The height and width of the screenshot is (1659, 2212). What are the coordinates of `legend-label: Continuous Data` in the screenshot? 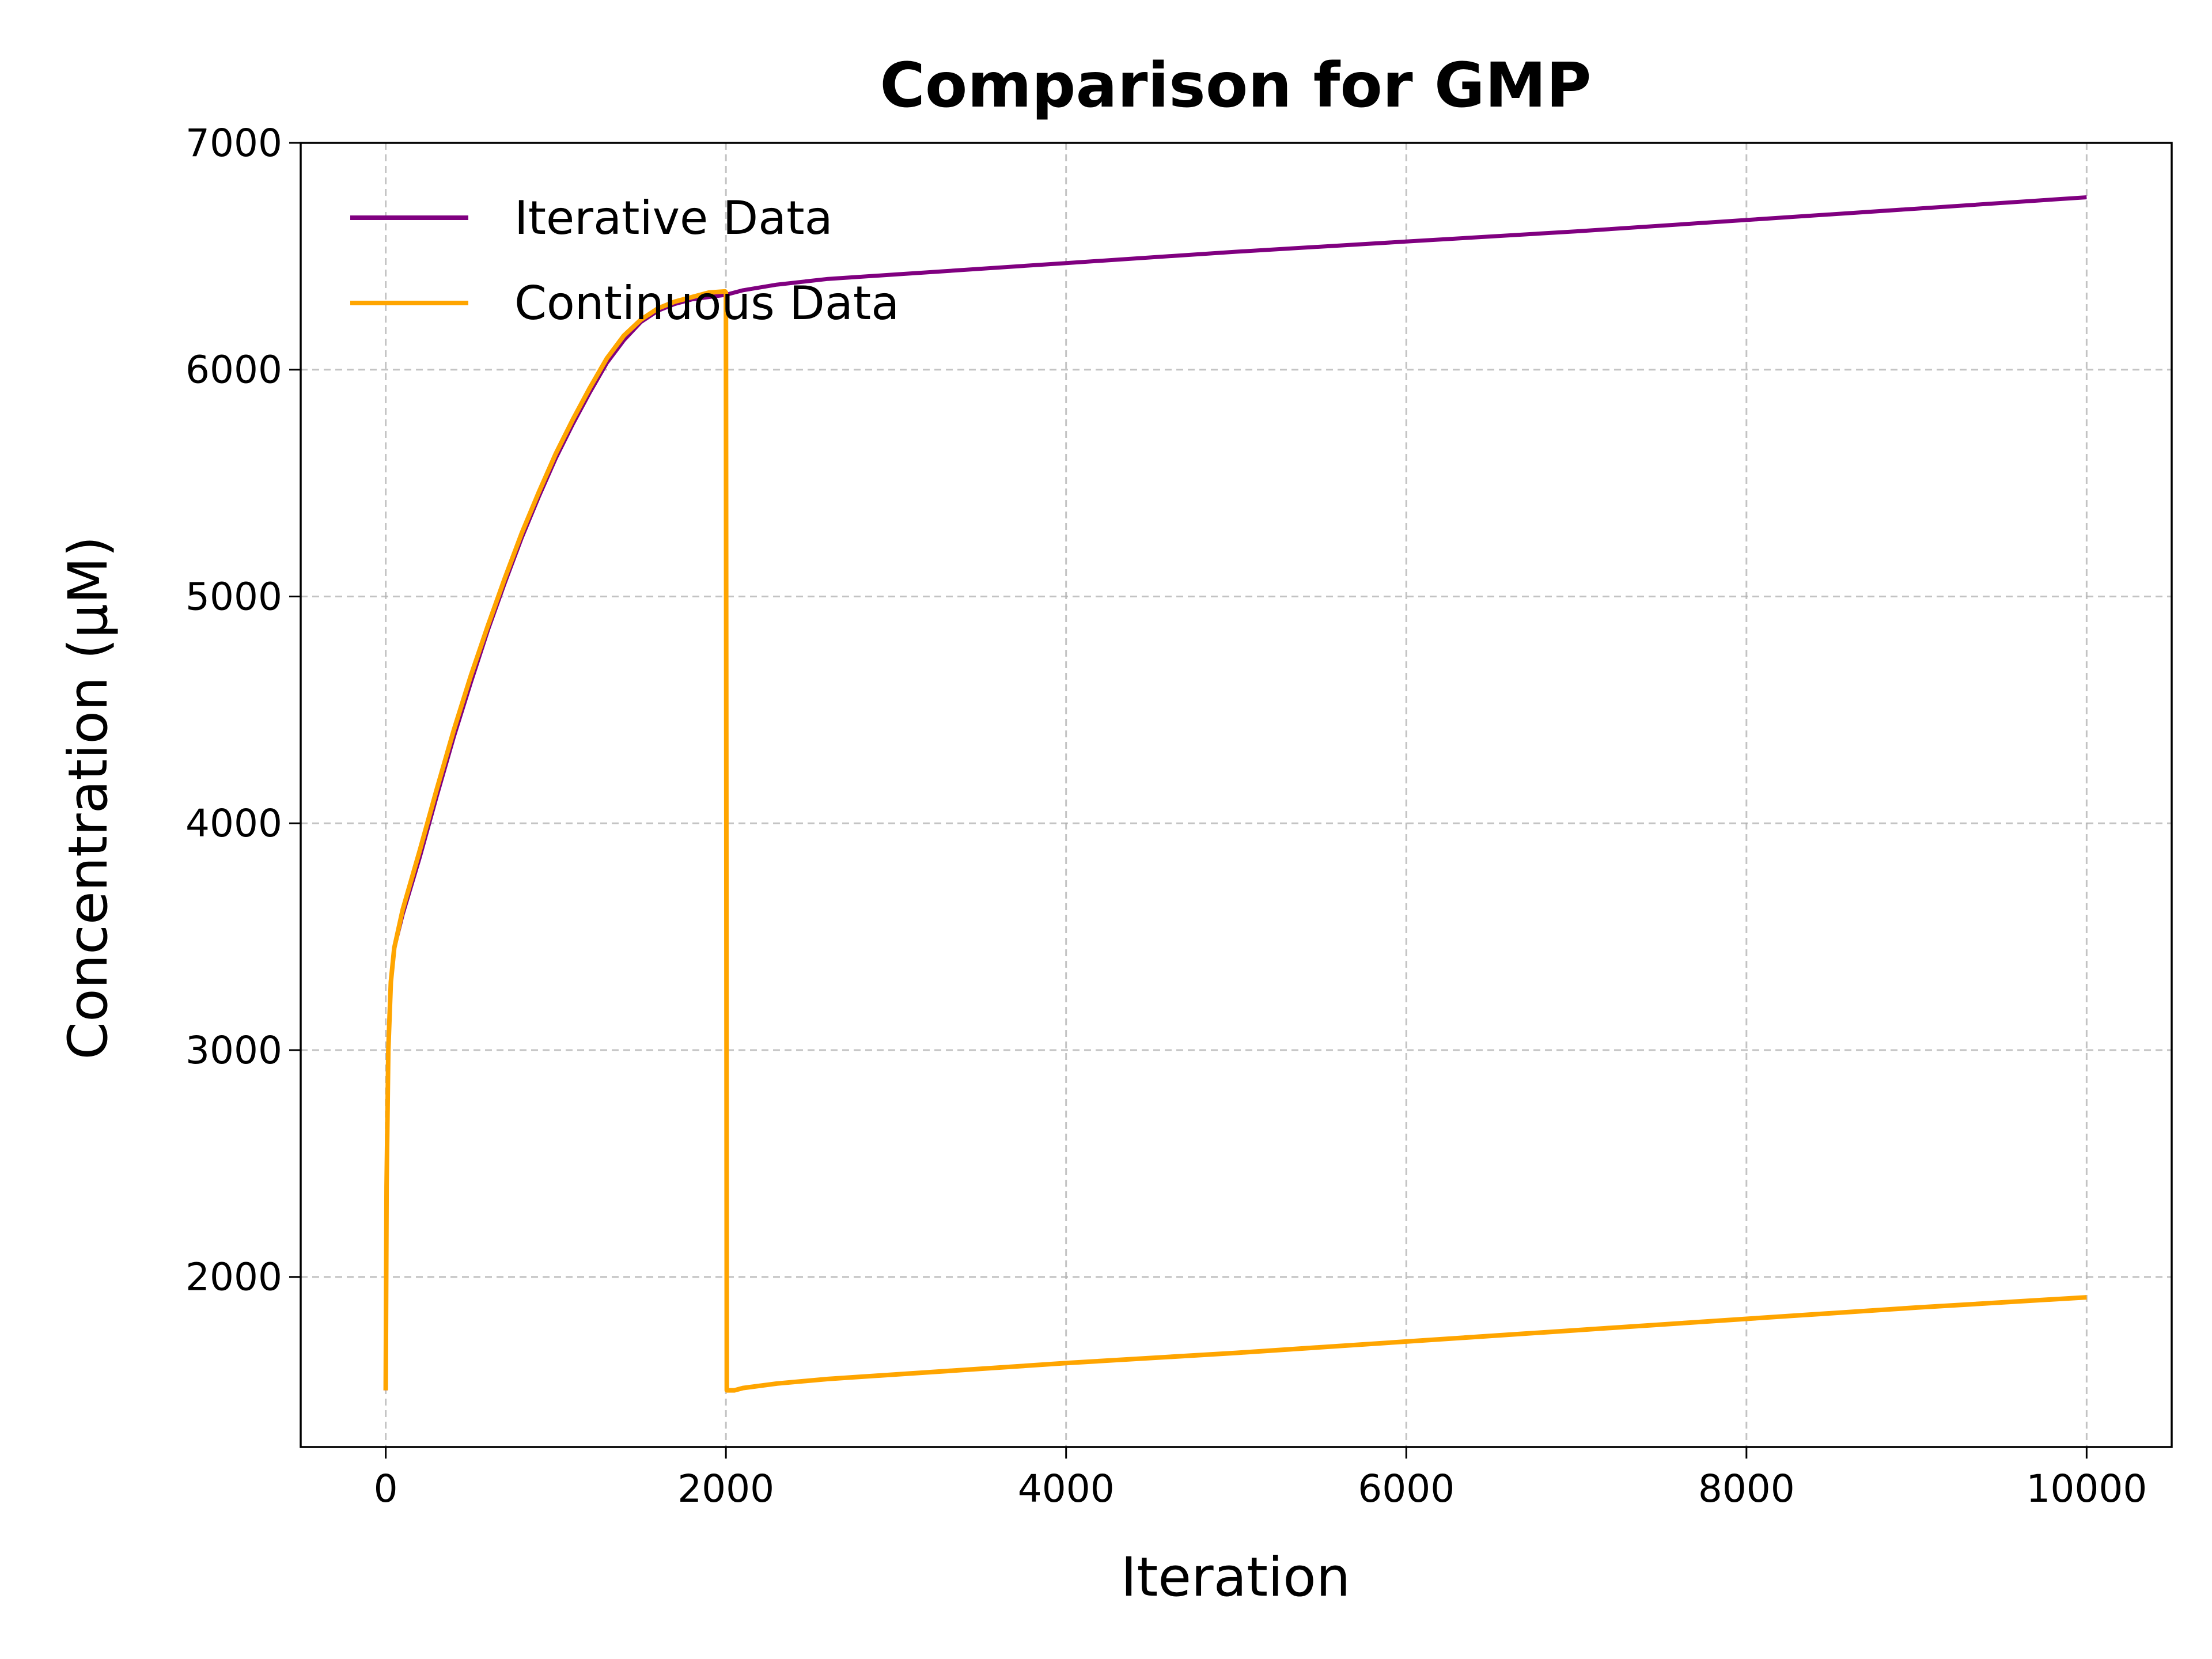 It's located at (706, 303).